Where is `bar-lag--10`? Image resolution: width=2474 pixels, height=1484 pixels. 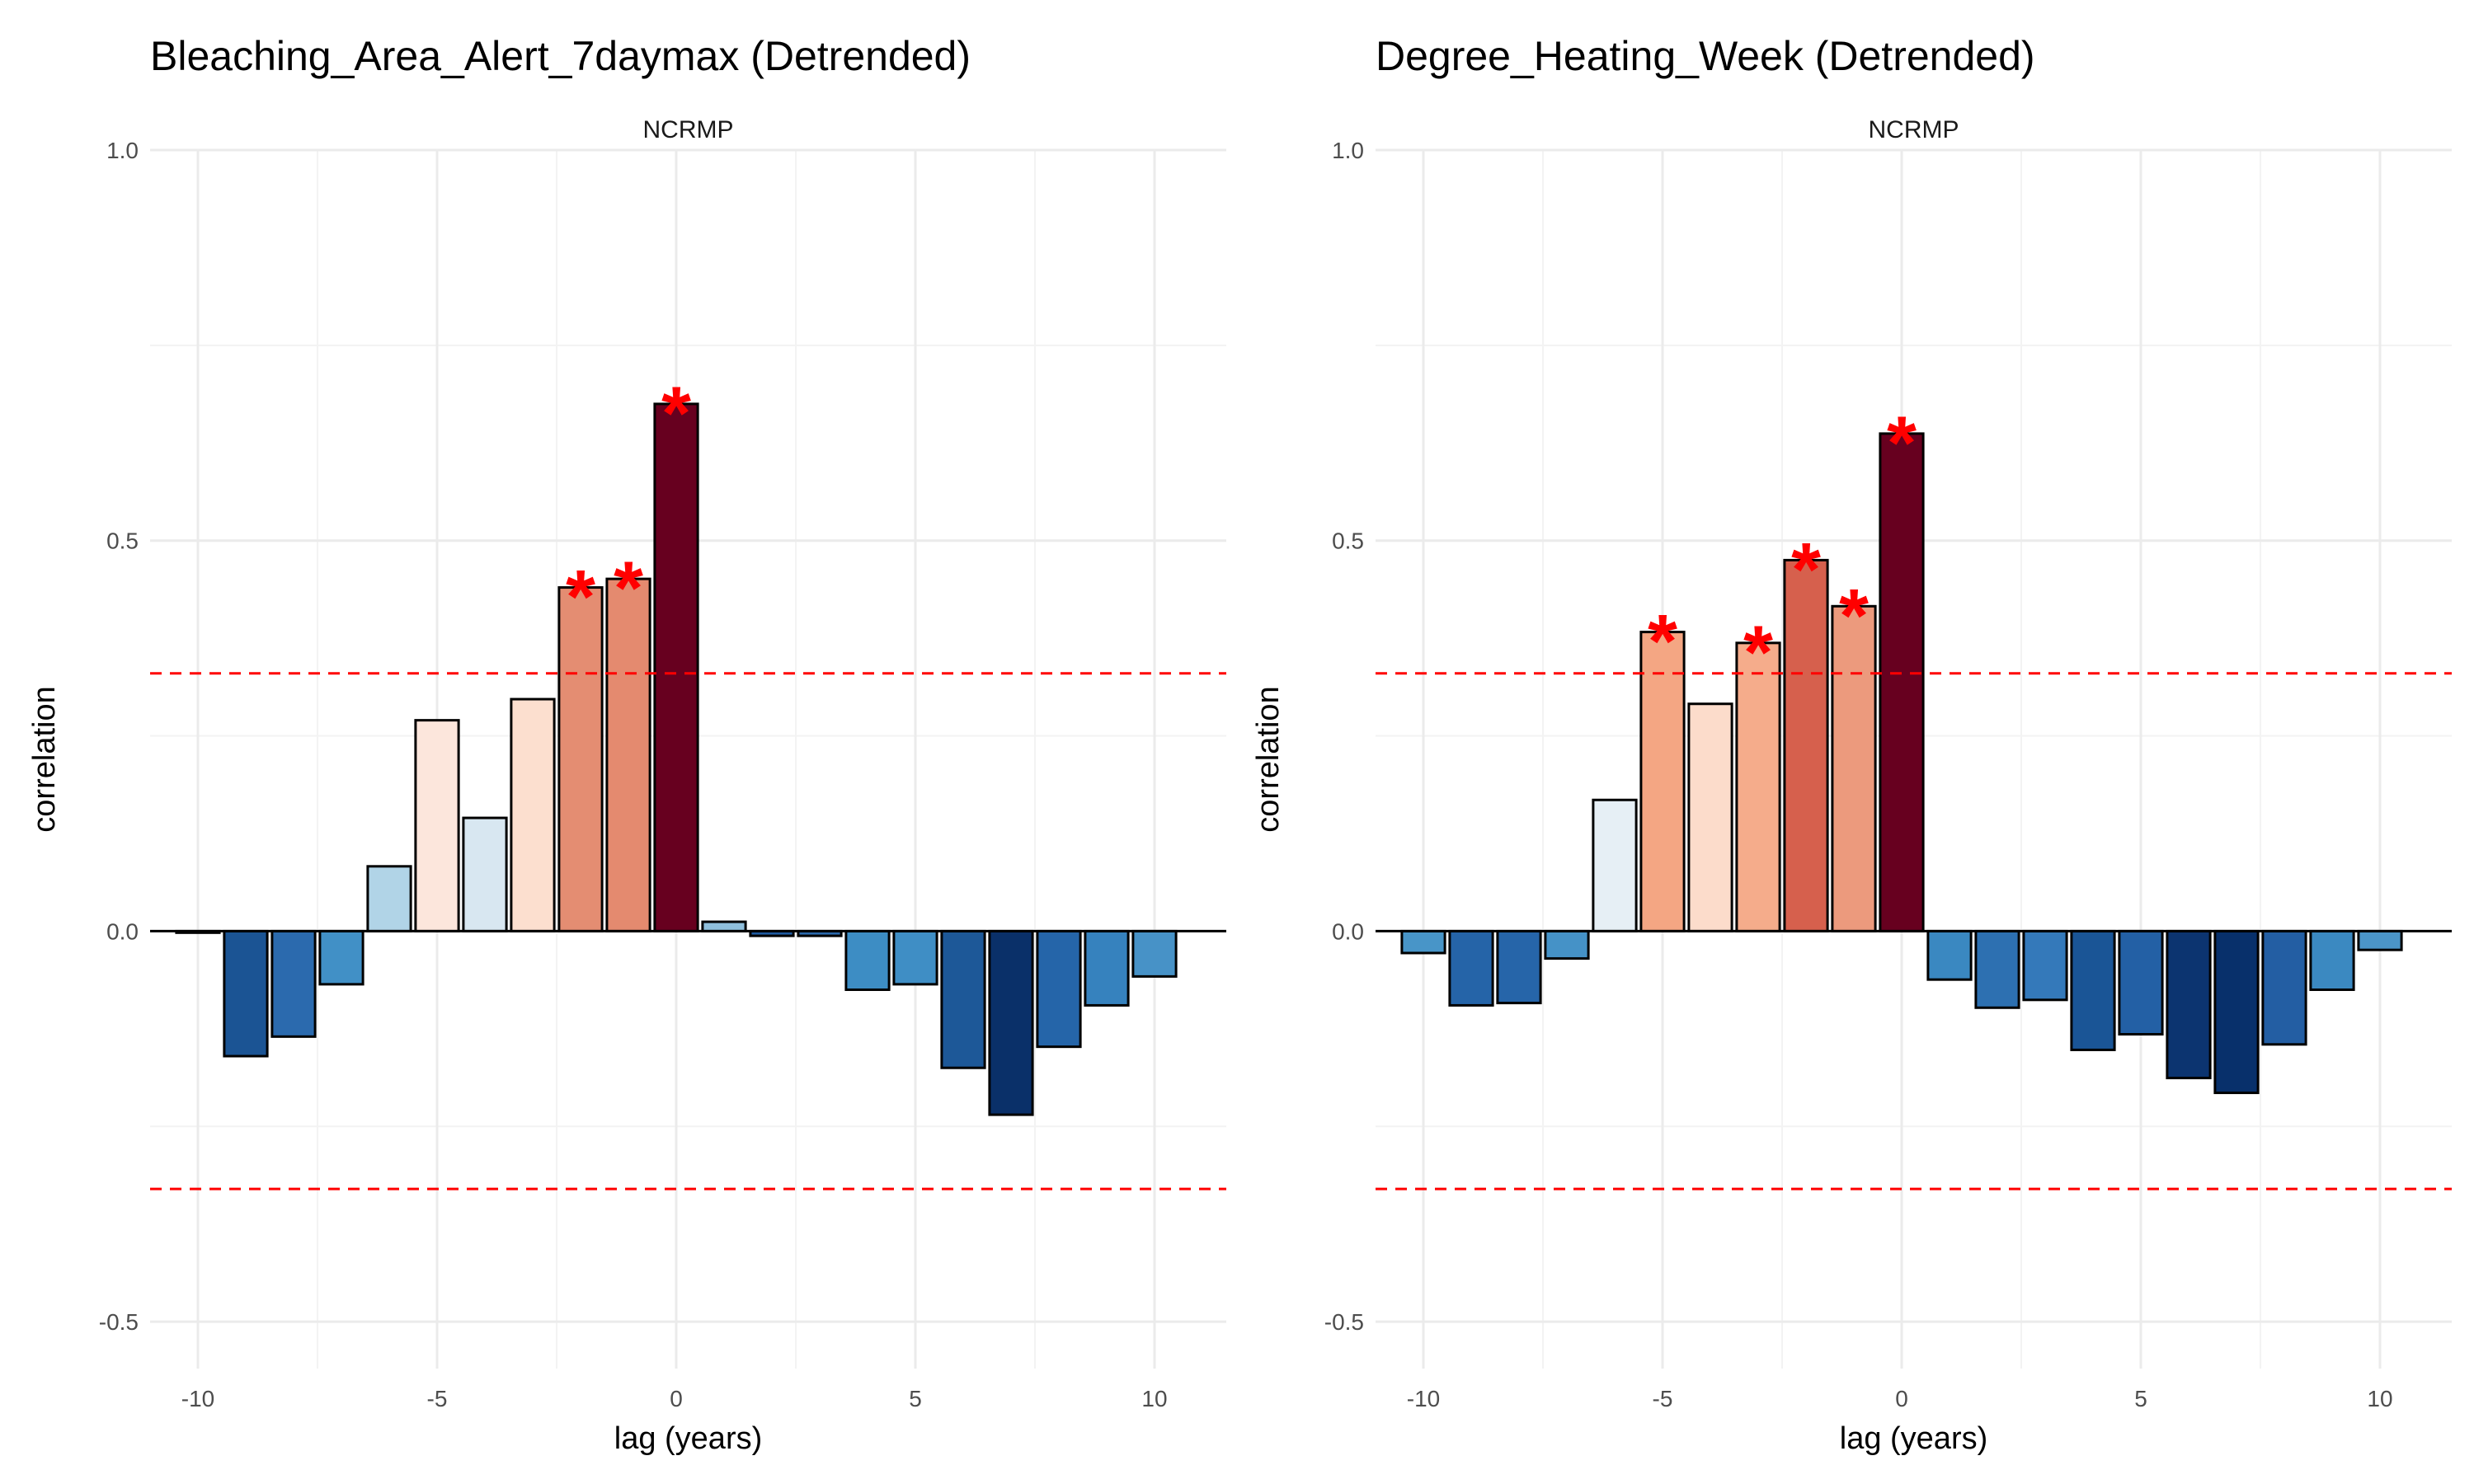
bar-lag--10 is located at coordinates (1423, 942).